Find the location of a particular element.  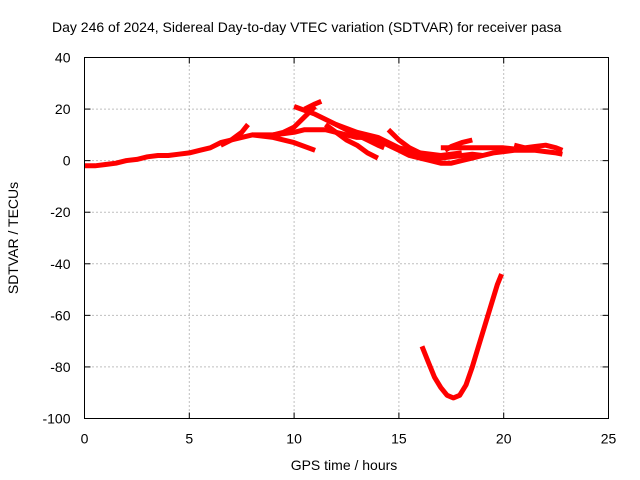

y-tick-label: -60 is located at coordinates (60, 315).